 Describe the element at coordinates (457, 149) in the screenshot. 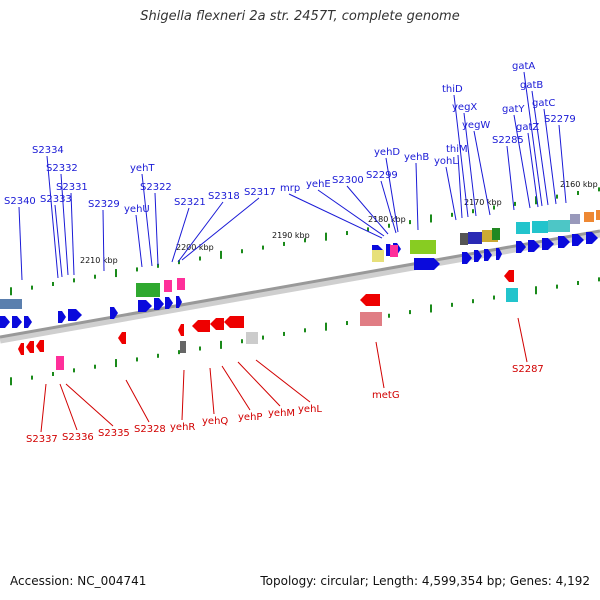

I see `top-gene-label: thiM` at that location.